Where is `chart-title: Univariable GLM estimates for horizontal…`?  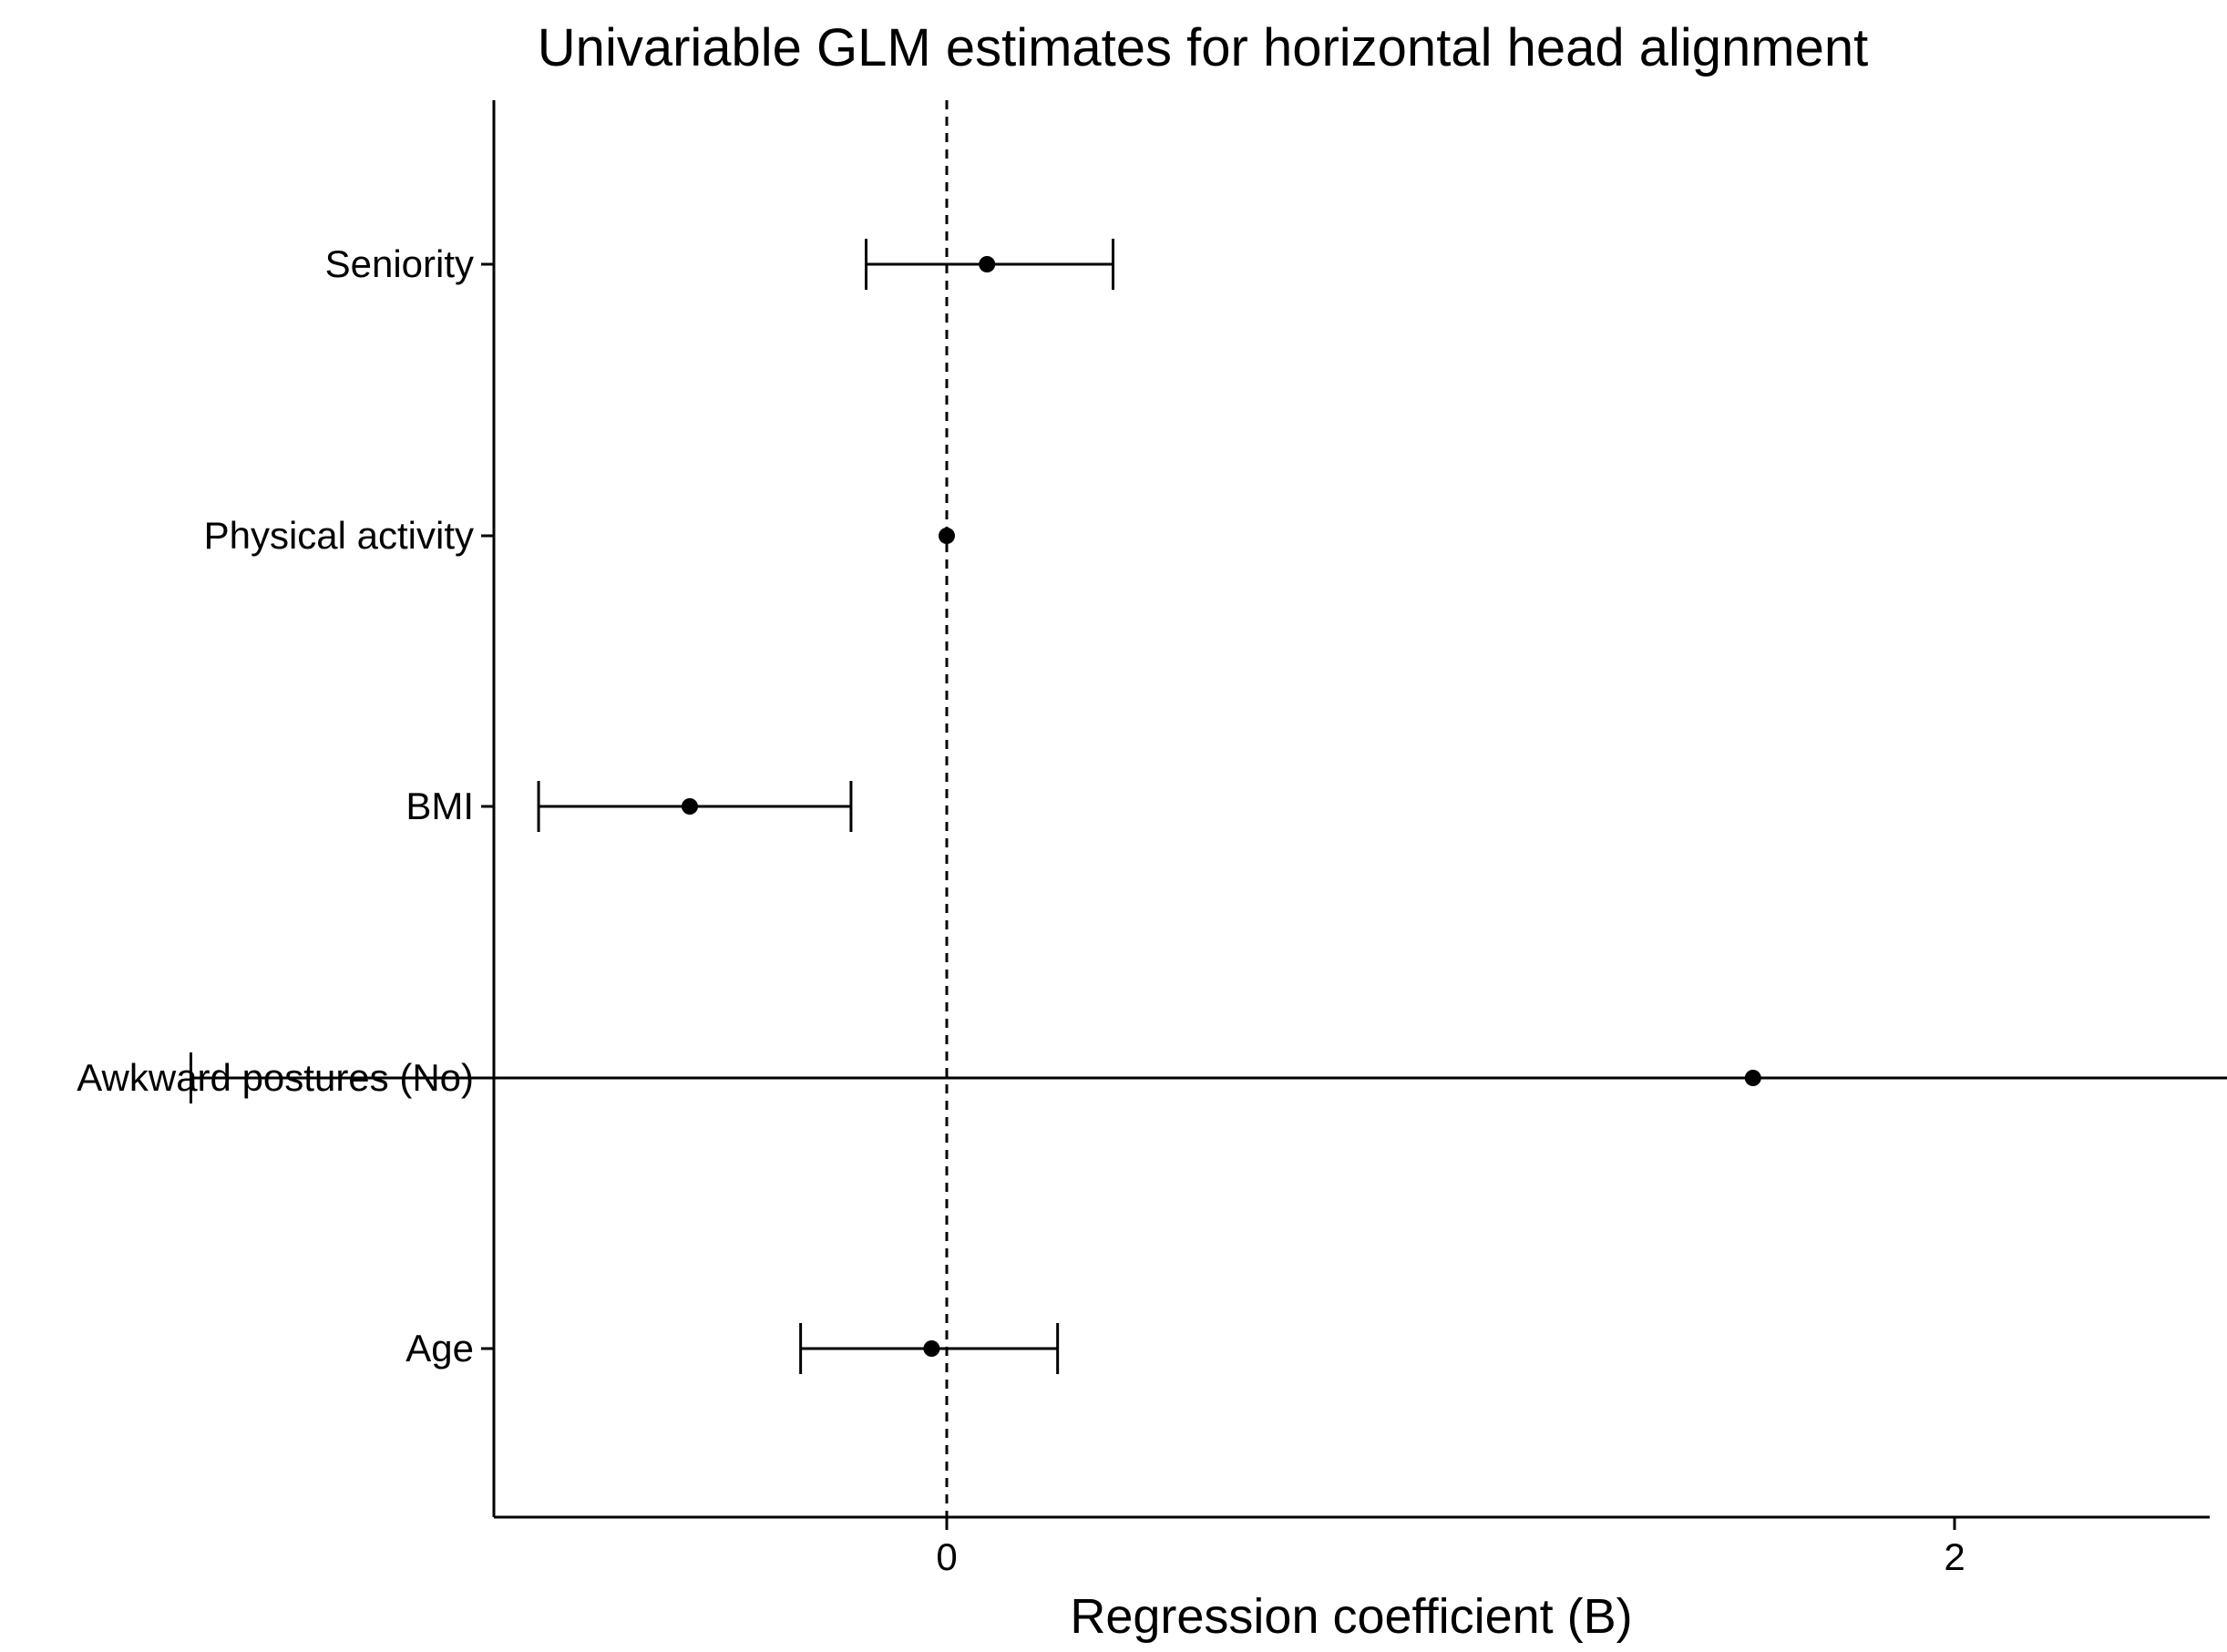 chart-title: Univariable GLM estimates for horizontal… is located at coordinates (1203, 47).